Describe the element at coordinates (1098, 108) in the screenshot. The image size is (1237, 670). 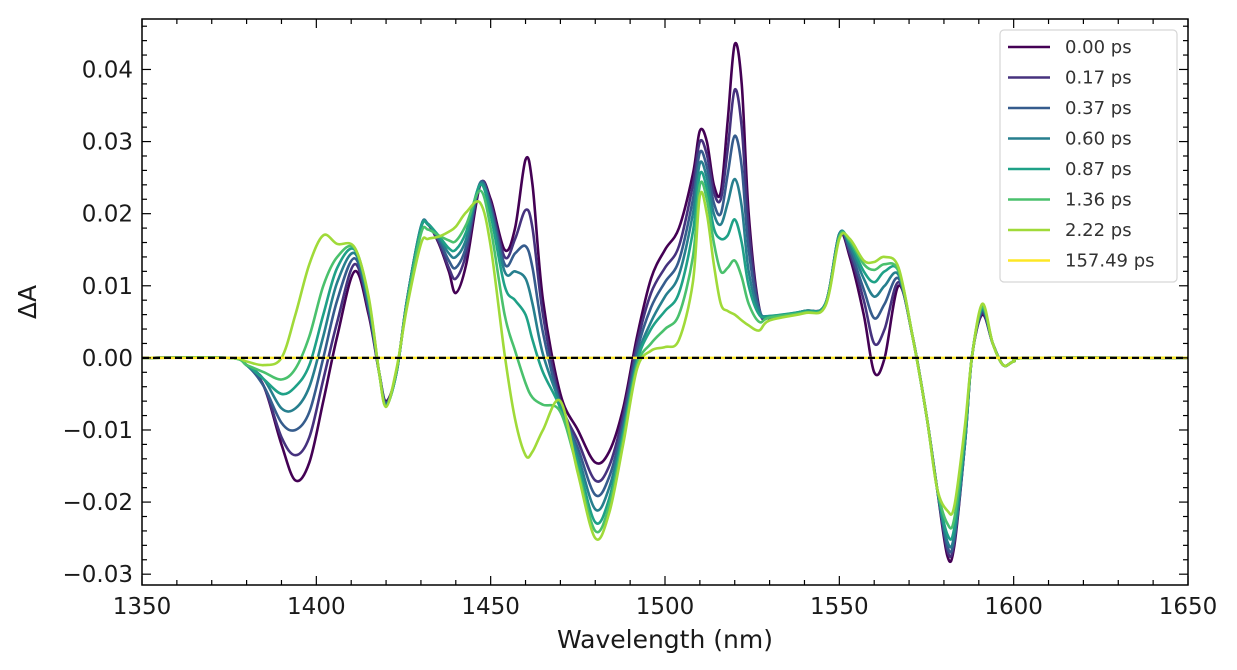
I see `legend-label-2: 0.37 ps` at that location.